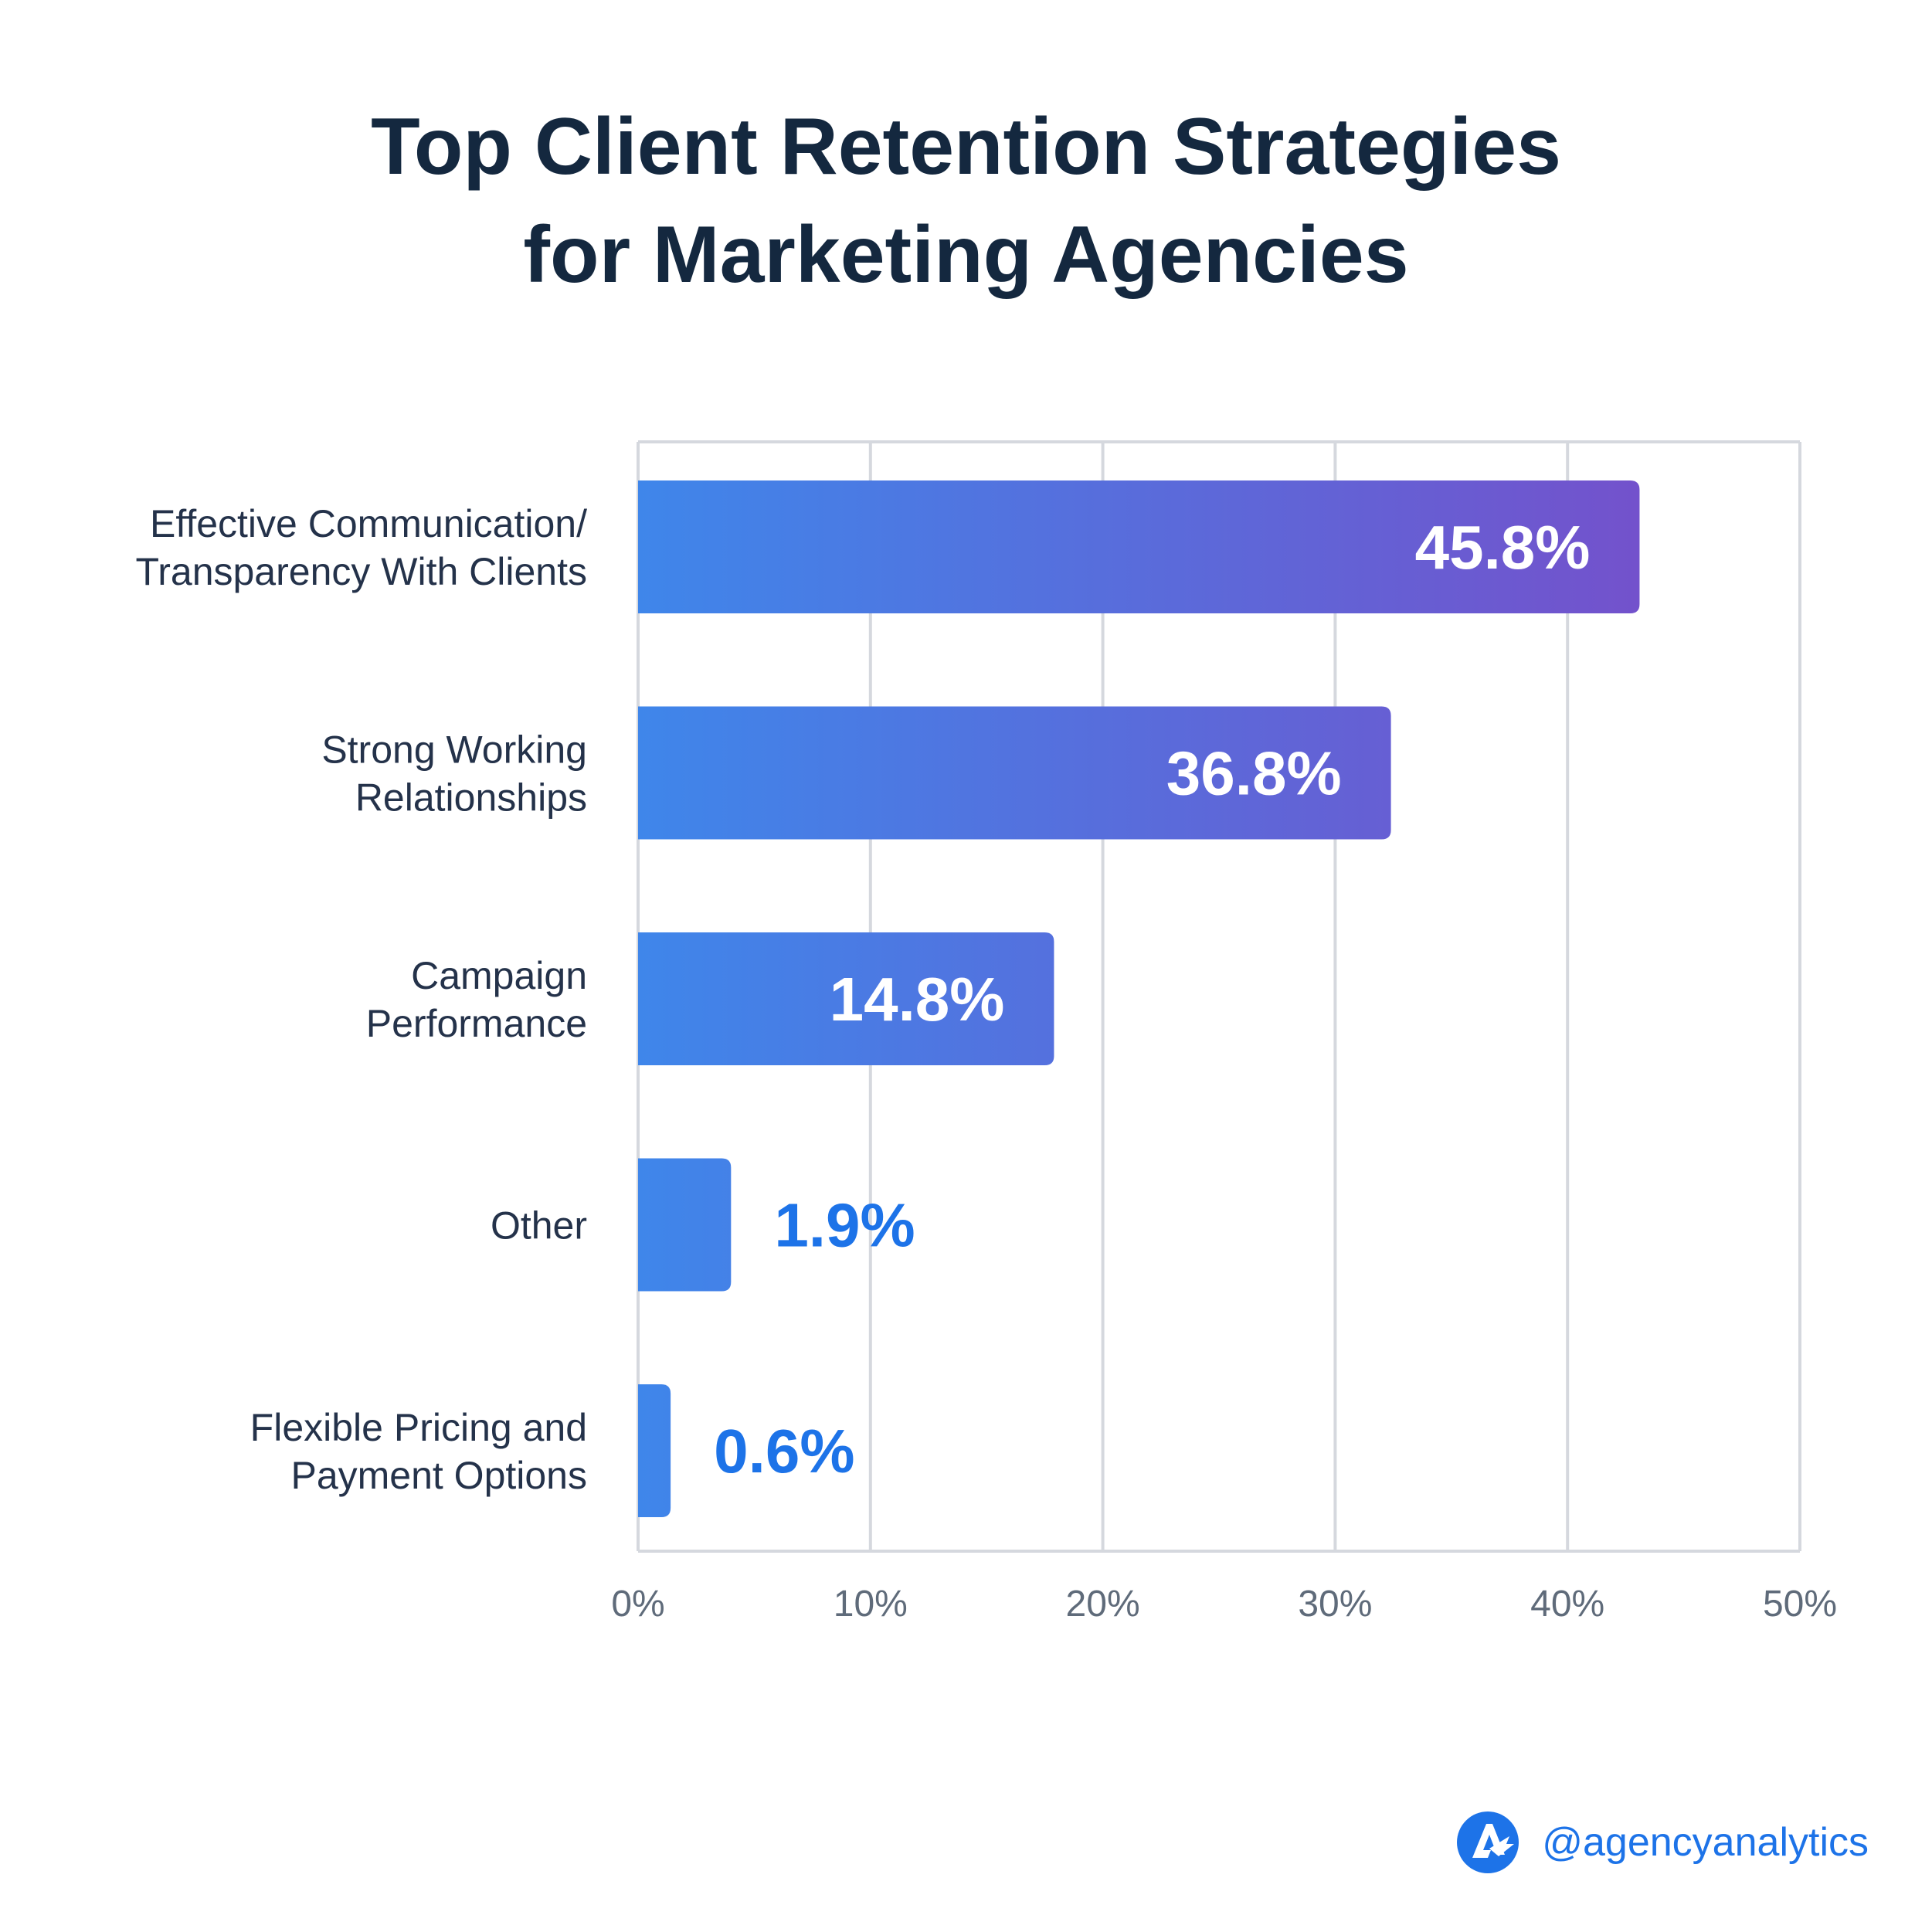 Image resolution: width=1932 pixels, height=1932 pixels. I want to click on category-label: Payment Options, so click(439, 1475).